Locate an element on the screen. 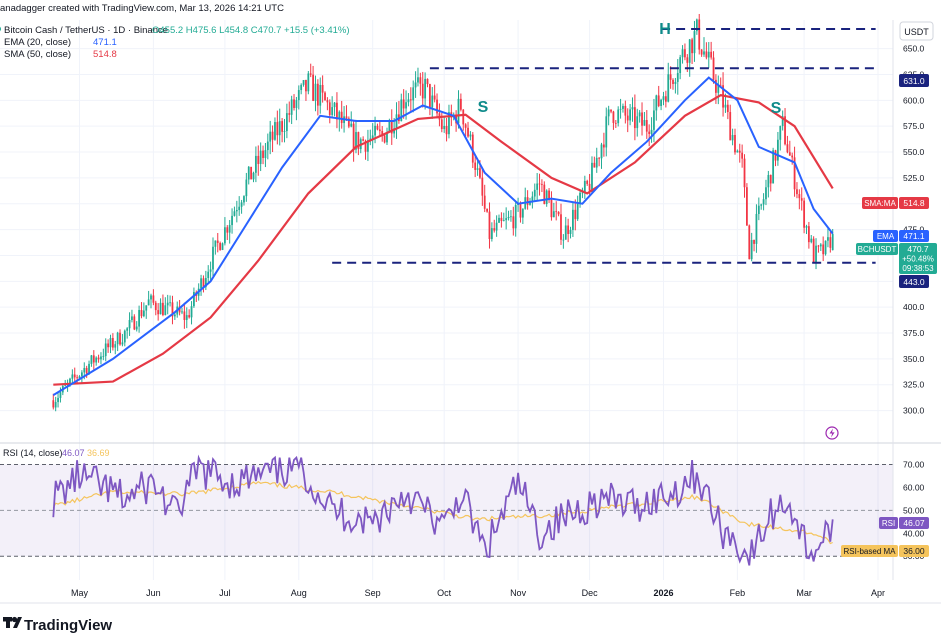 Image resolution: width=941 pixels, height=642 pixels. last-price-label-badge is located at coordinates (877, 249).